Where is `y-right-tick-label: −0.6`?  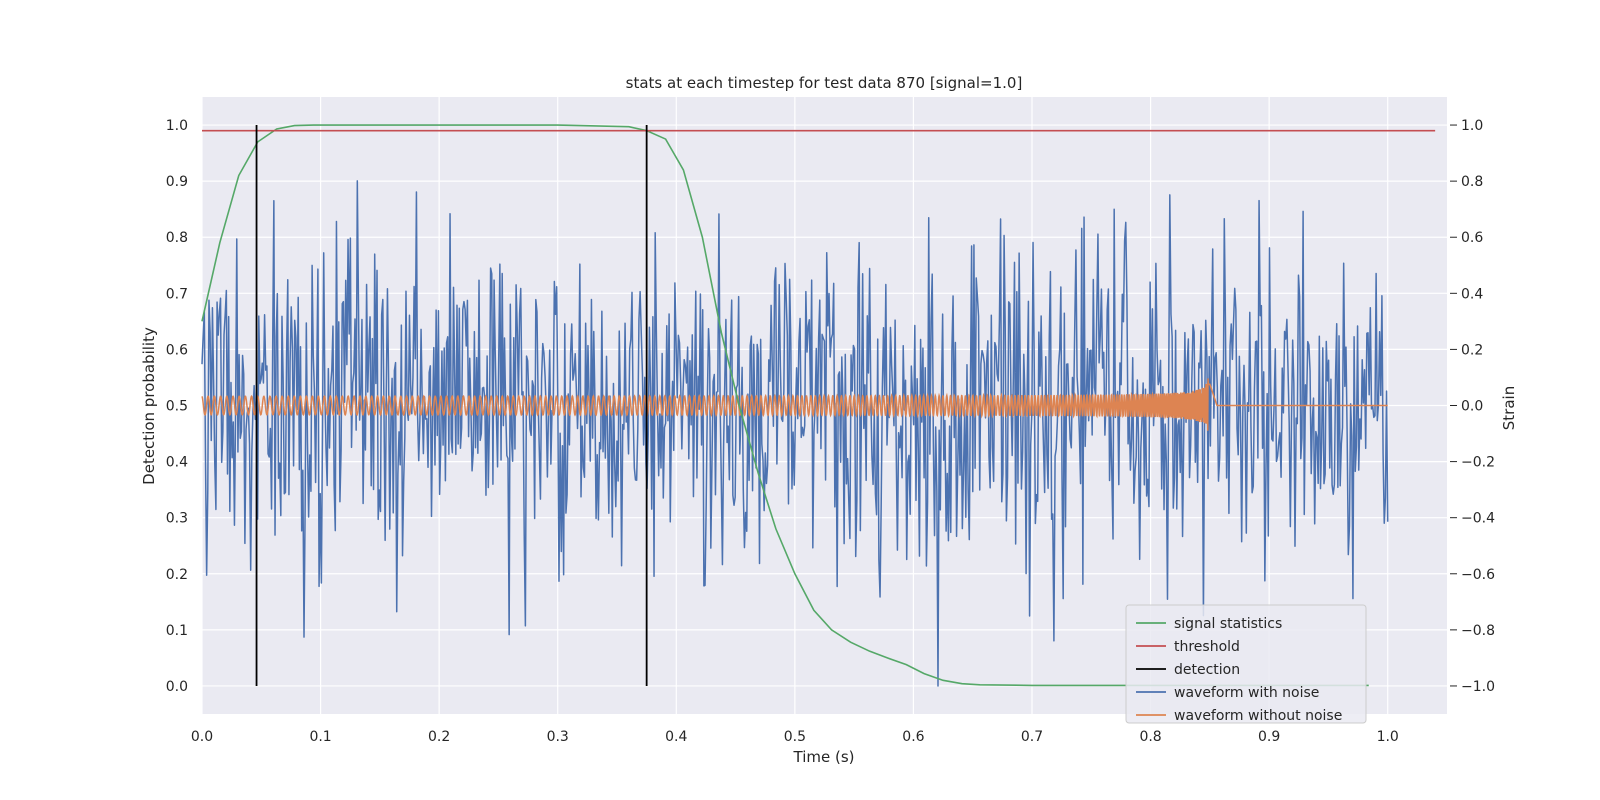
y-right-tick-label: −0.6 is located at coordinates (1478, 575).